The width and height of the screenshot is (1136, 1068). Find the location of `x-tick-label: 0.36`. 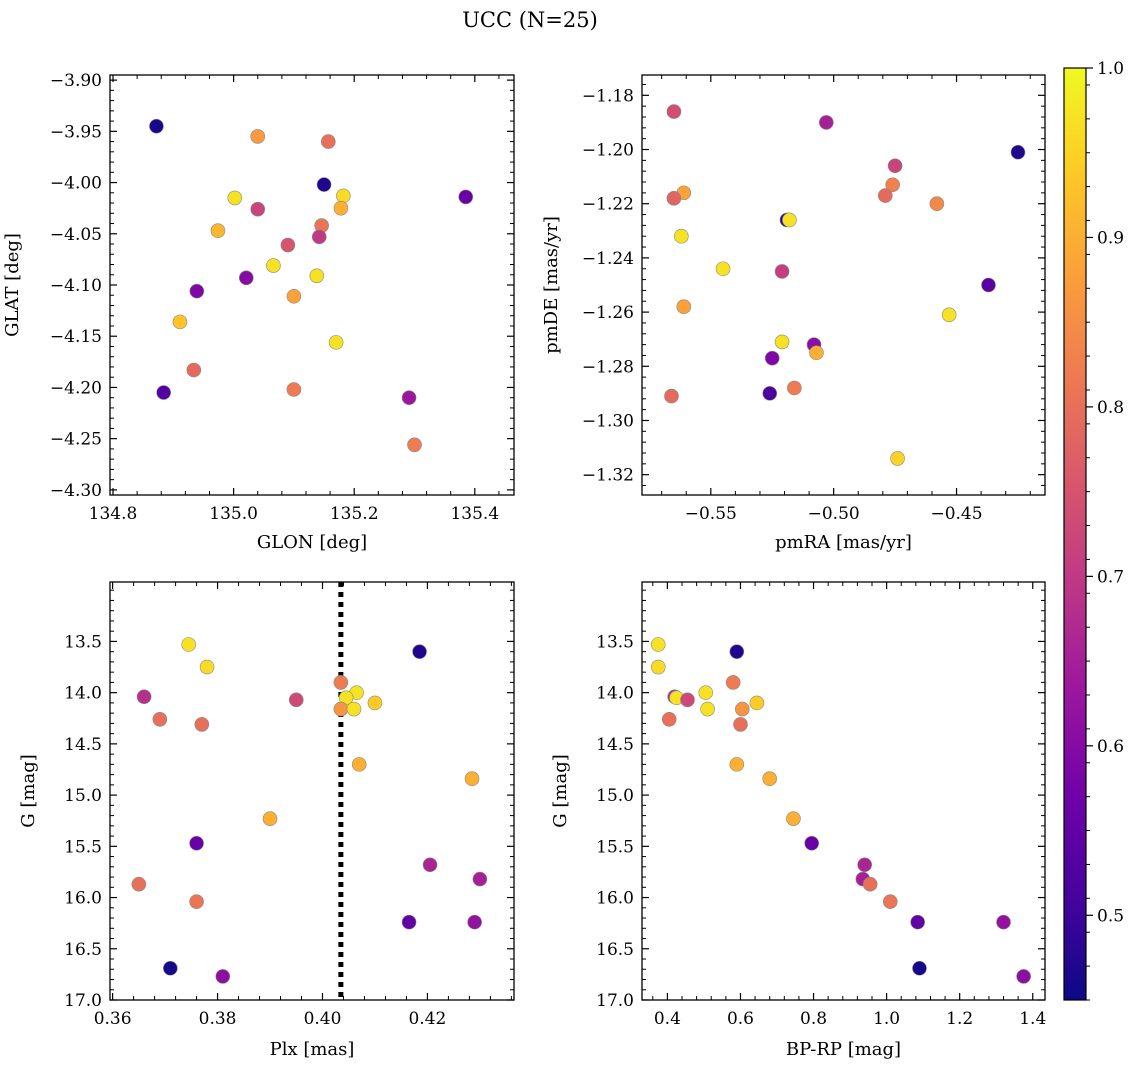

x-tick-label: 0.36 is located at coordinates (113, 1019).